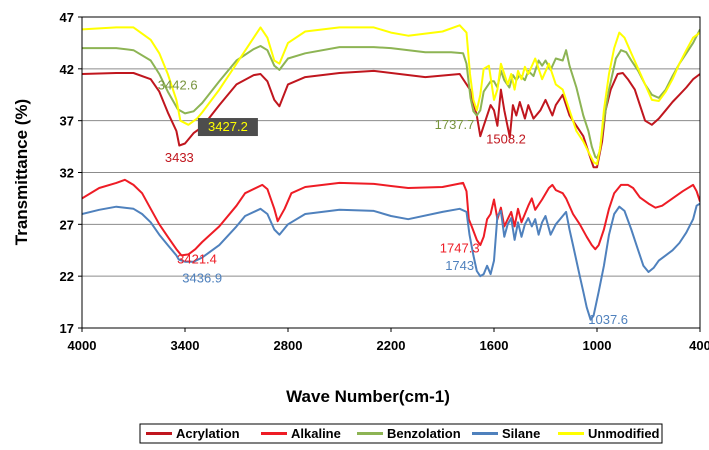 The height and width of the screenshot is (450, 709). I want to click on x-axis-ticks: 4000 3400 2800 2200 1600 1000 400, so click(388, 340).